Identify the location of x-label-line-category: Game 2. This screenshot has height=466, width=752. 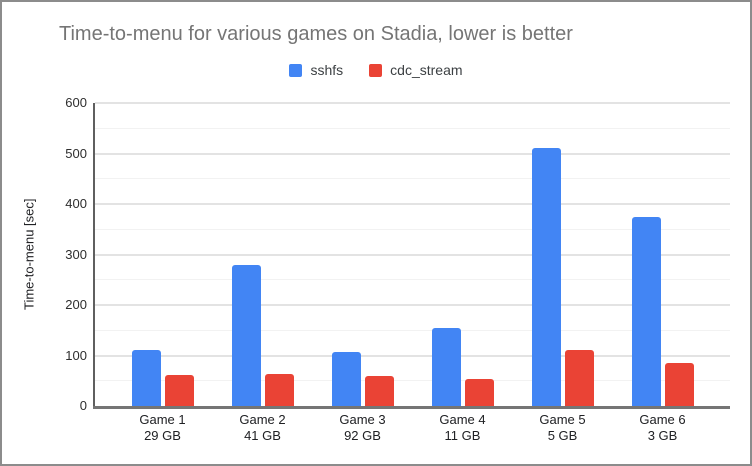
(262, 419).